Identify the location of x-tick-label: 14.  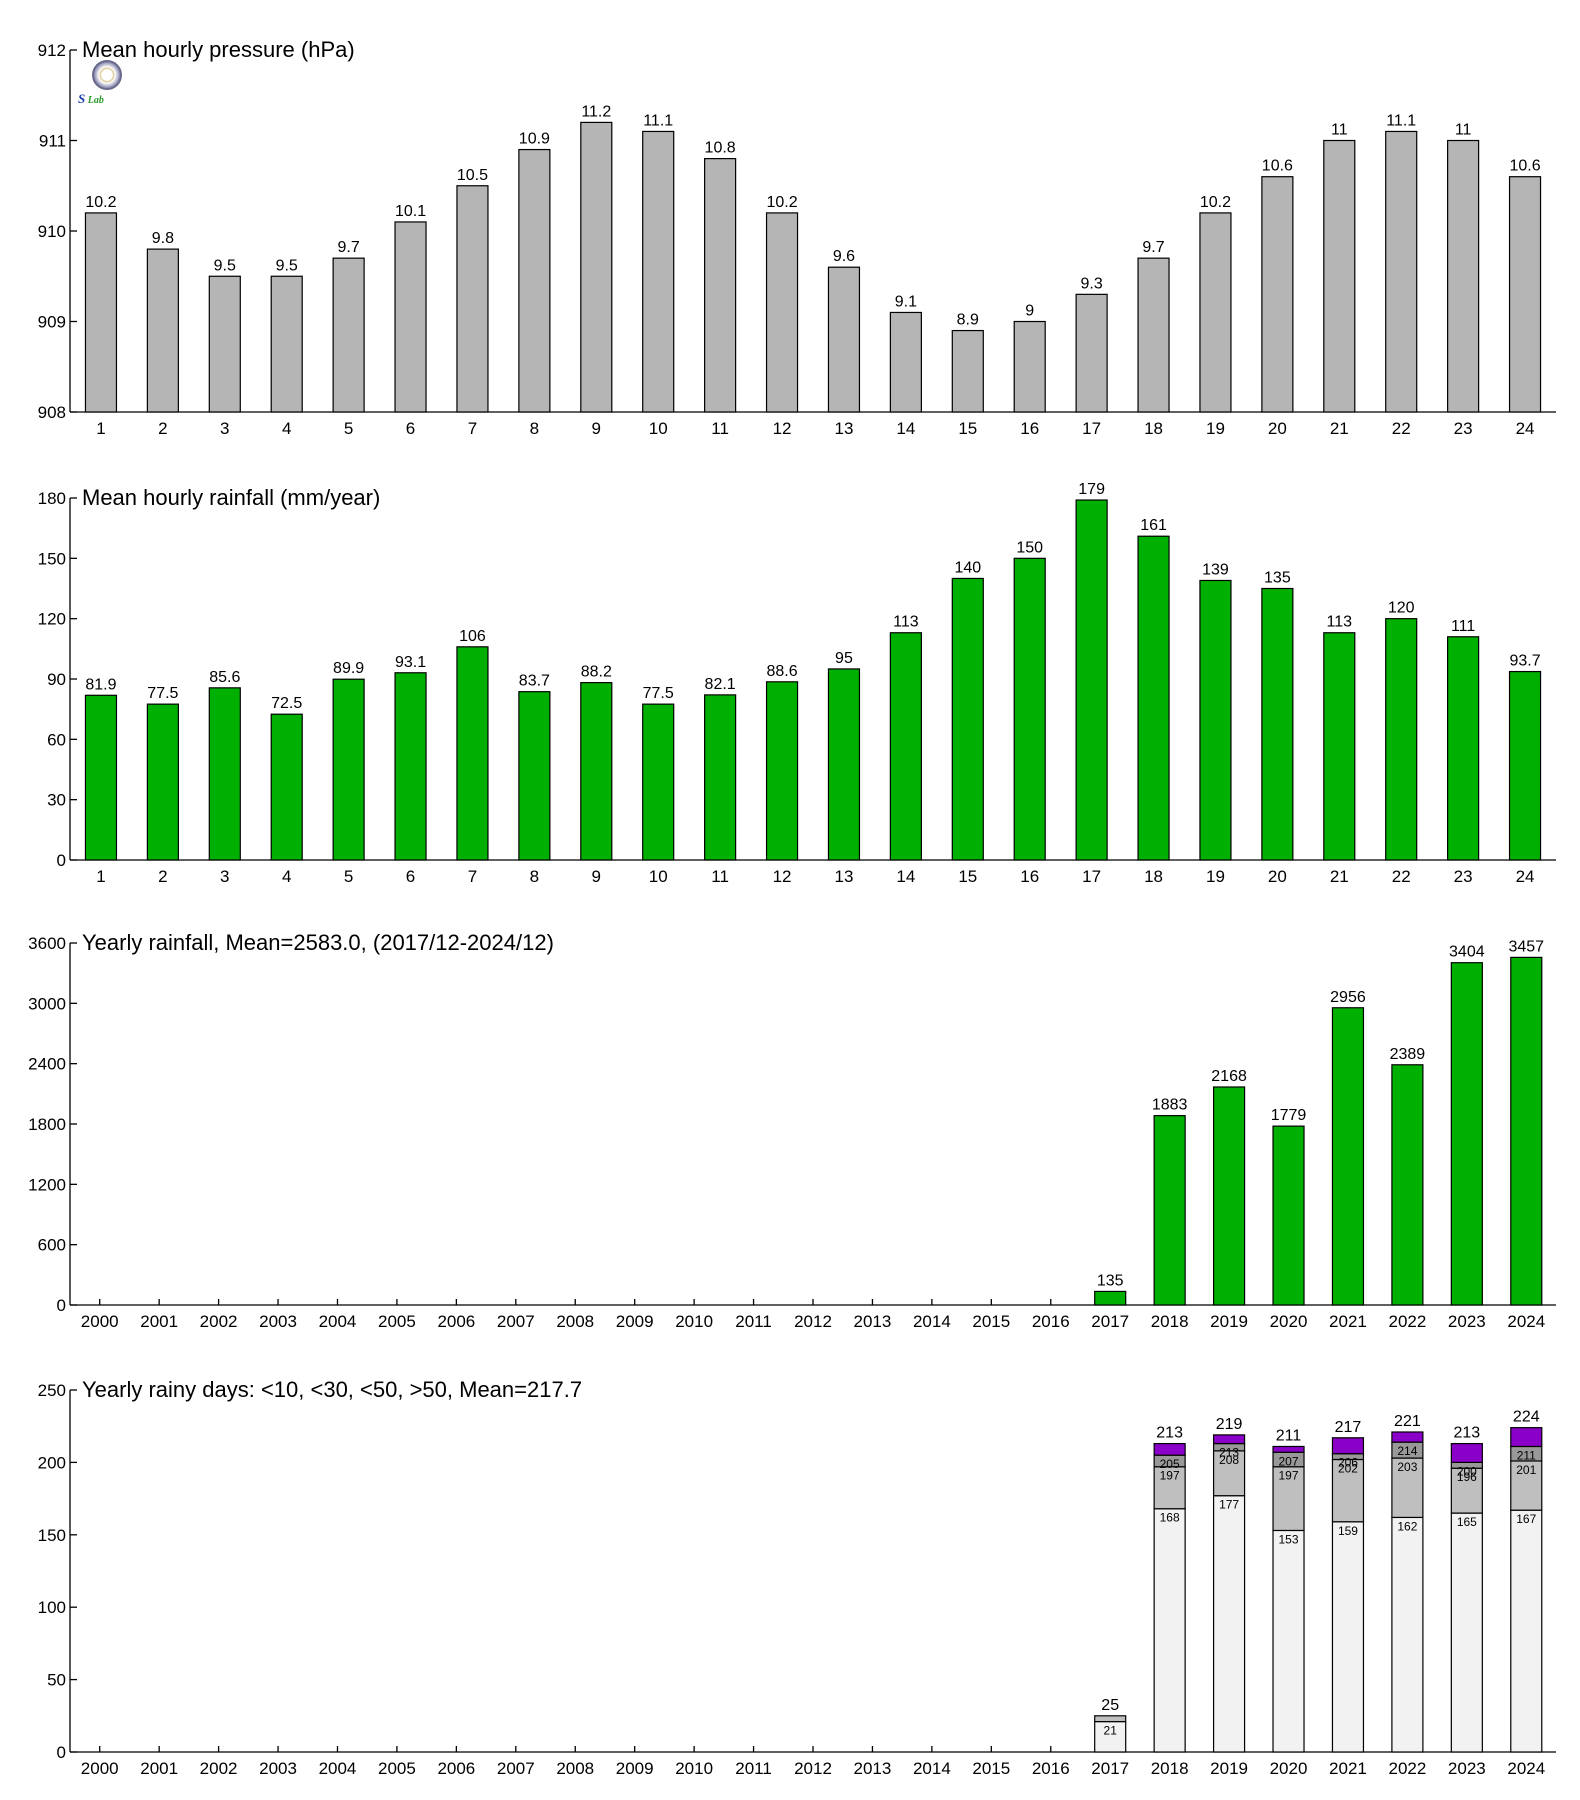
(905, 876).